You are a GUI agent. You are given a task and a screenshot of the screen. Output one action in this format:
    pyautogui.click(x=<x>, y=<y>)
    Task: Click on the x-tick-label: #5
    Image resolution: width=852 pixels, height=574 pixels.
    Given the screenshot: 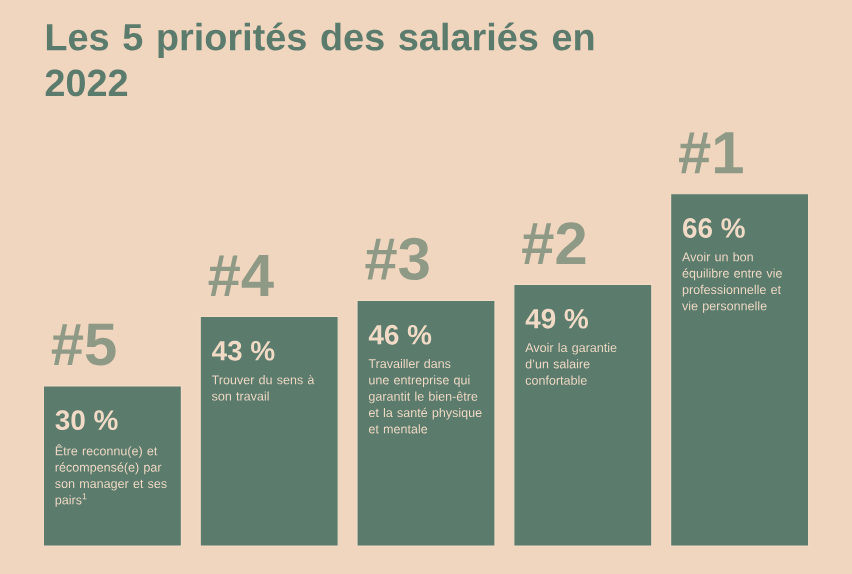 What is the action you would take?
    pyautogui.click(x=83, y=344)
    